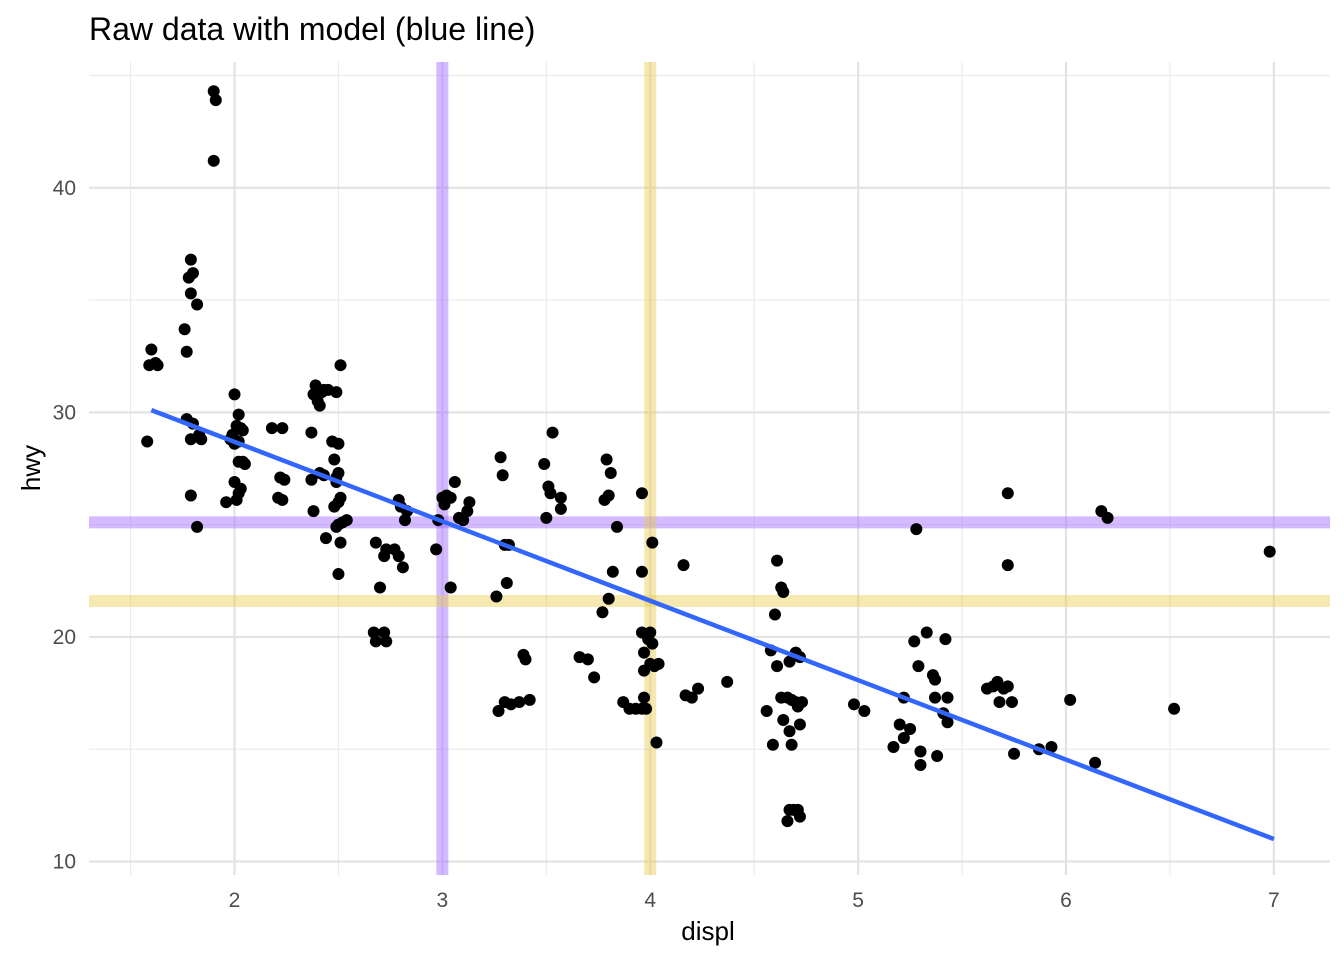  What do you see at coordinates (64, 525) in the screenshot?
I see `y-axis-ticks: 10 20 30 40` at bounding box center [64, 525].